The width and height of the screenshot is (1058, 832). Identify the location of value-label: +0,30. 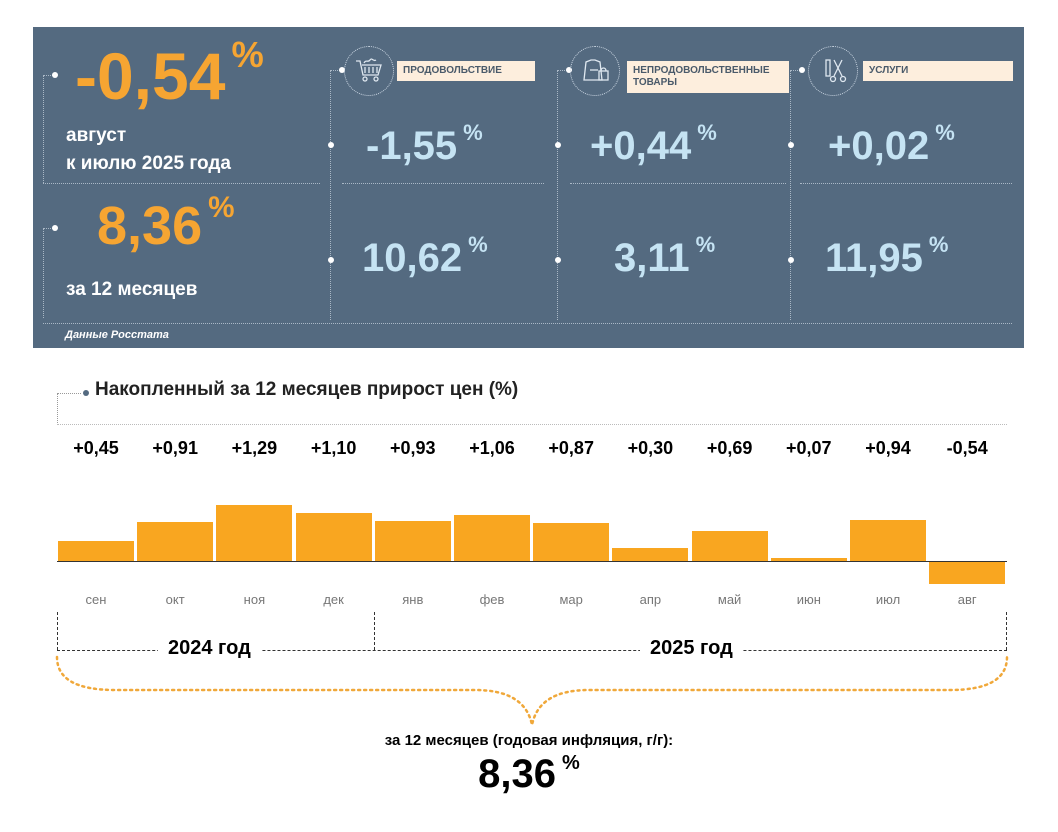
(650, 448).